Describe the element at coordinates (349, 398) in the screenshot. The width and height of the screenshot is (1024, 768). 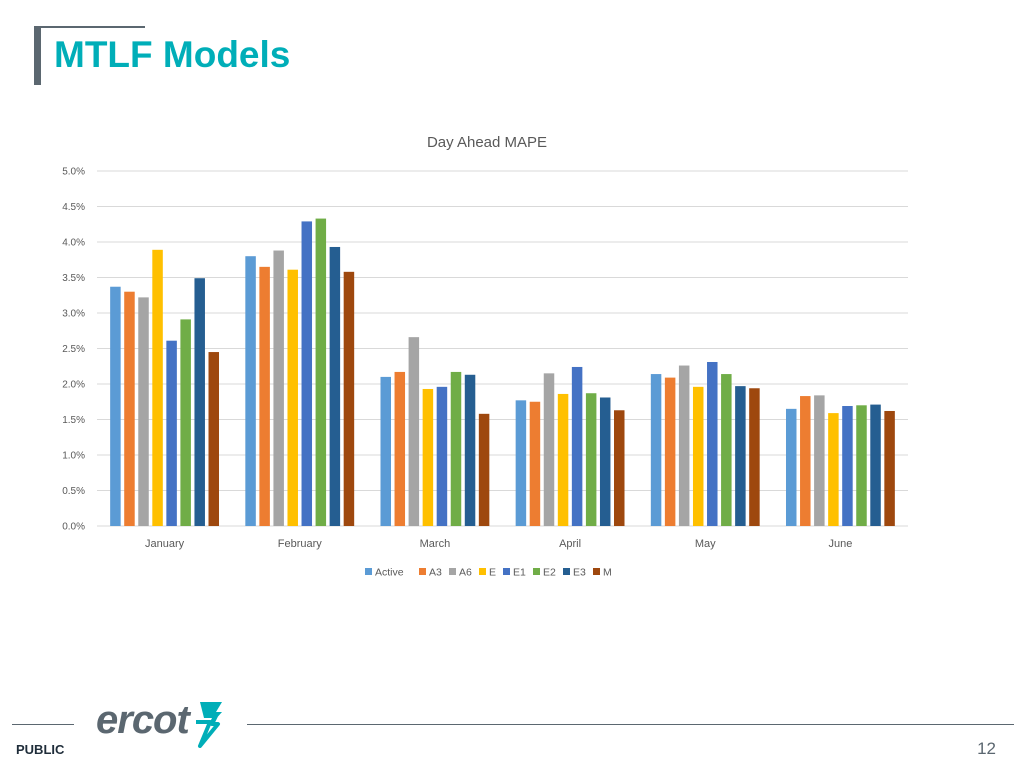
I see `bar-m-february` at that location.